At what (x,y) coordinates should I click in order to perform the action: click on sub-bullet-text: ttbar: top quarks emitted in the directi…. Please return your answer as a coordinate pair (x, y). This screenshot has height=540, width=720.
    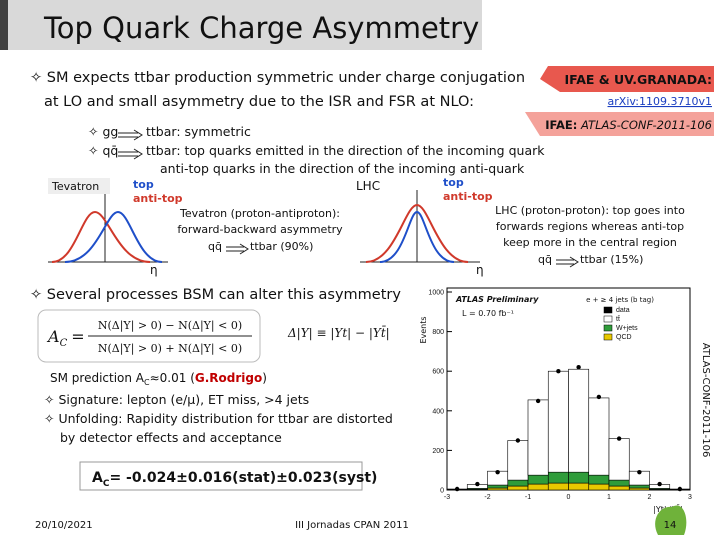
    Looking at the image, I should click on (345, 150).